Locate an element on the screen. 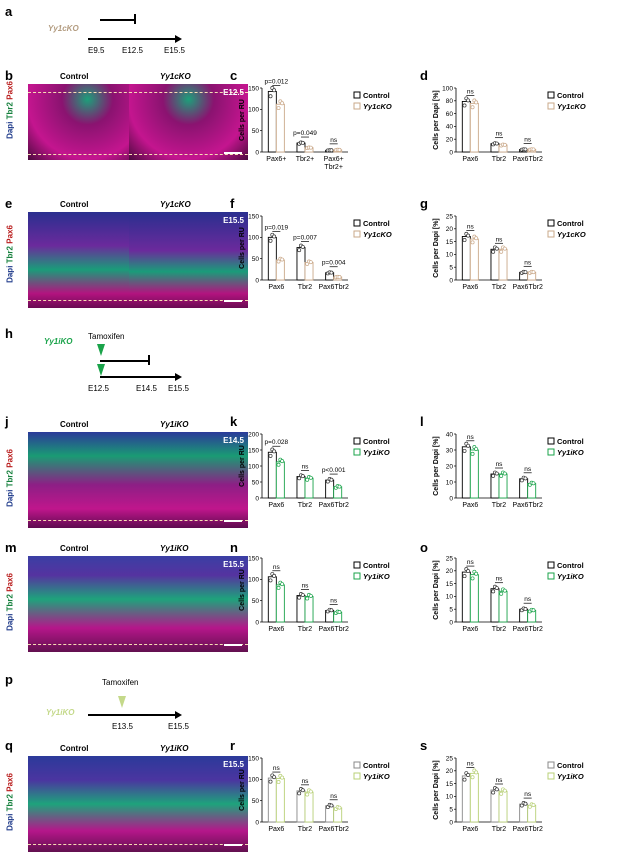  chart-l-legend-label: Yy1iKO is located at coordinates (570, 452).